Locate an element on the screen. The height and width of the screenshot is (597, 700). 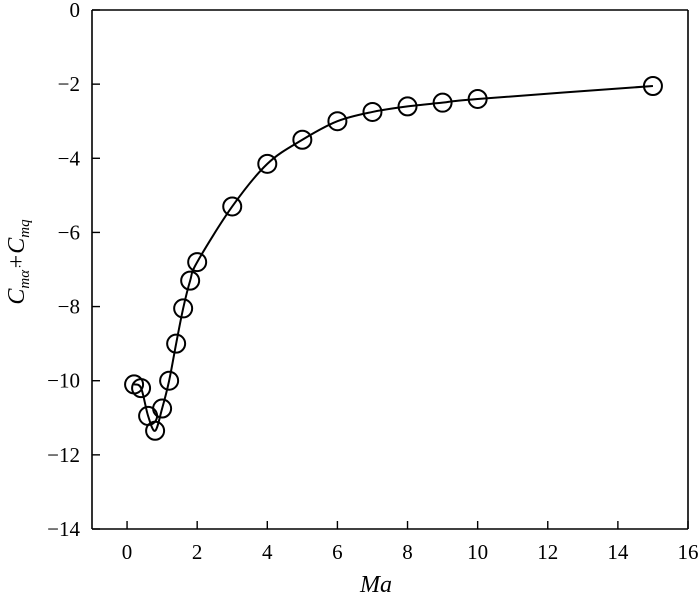
x-tick-label-1: 2 is located at coordinates (197, 552).